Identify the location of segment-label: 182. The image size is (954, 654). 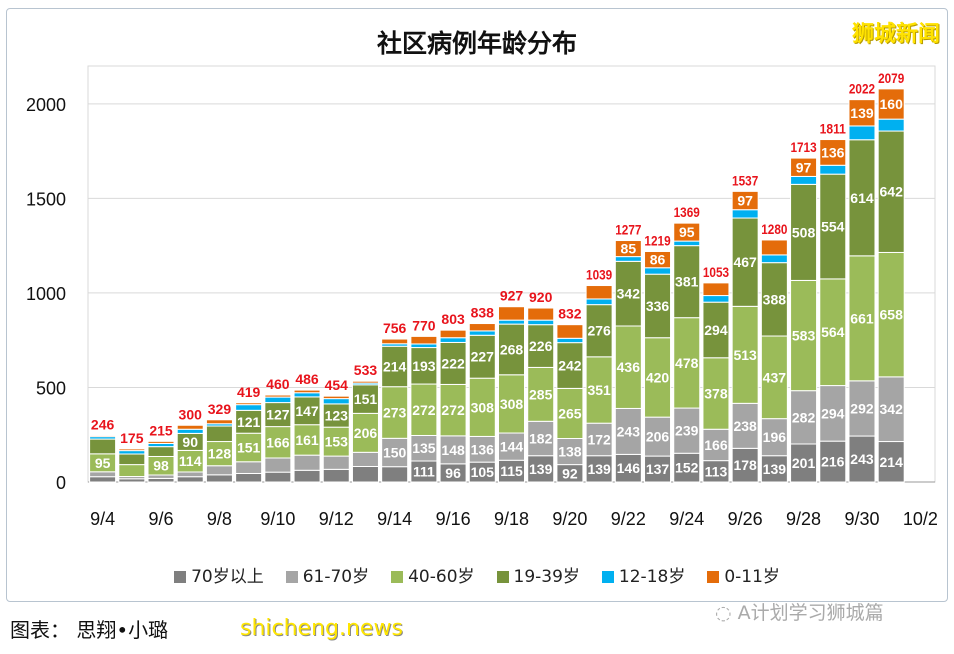
(541, 439).